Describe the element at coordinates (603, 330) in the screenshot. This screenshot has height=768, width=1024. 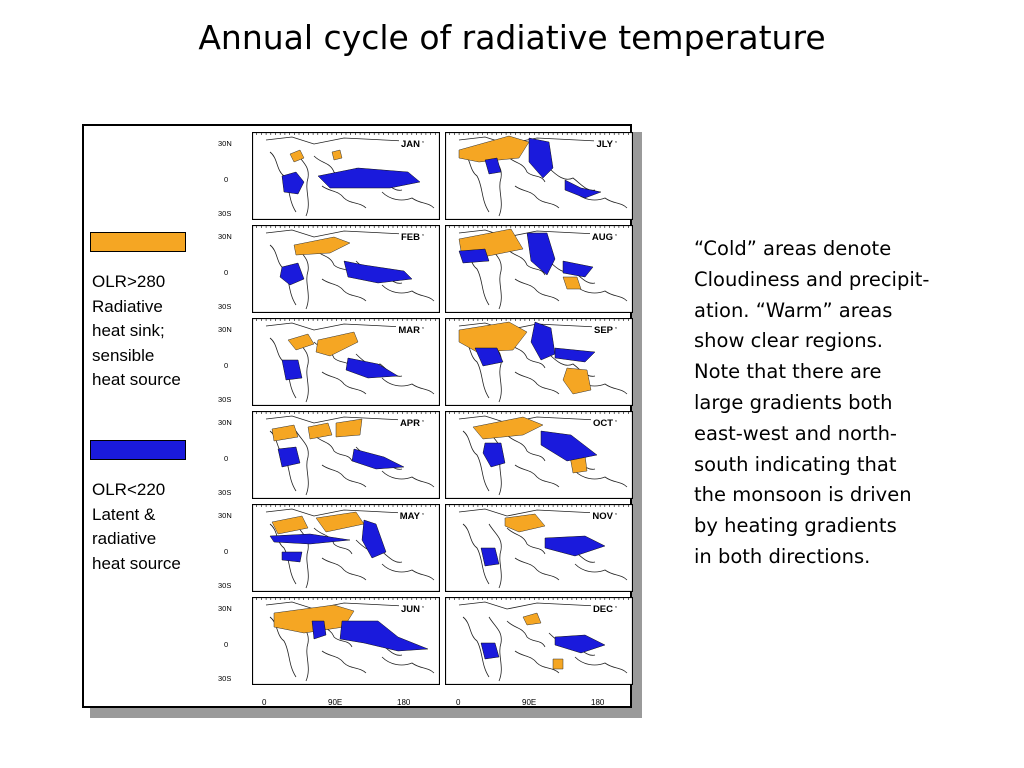
I see `month-label: SEP` at that location.